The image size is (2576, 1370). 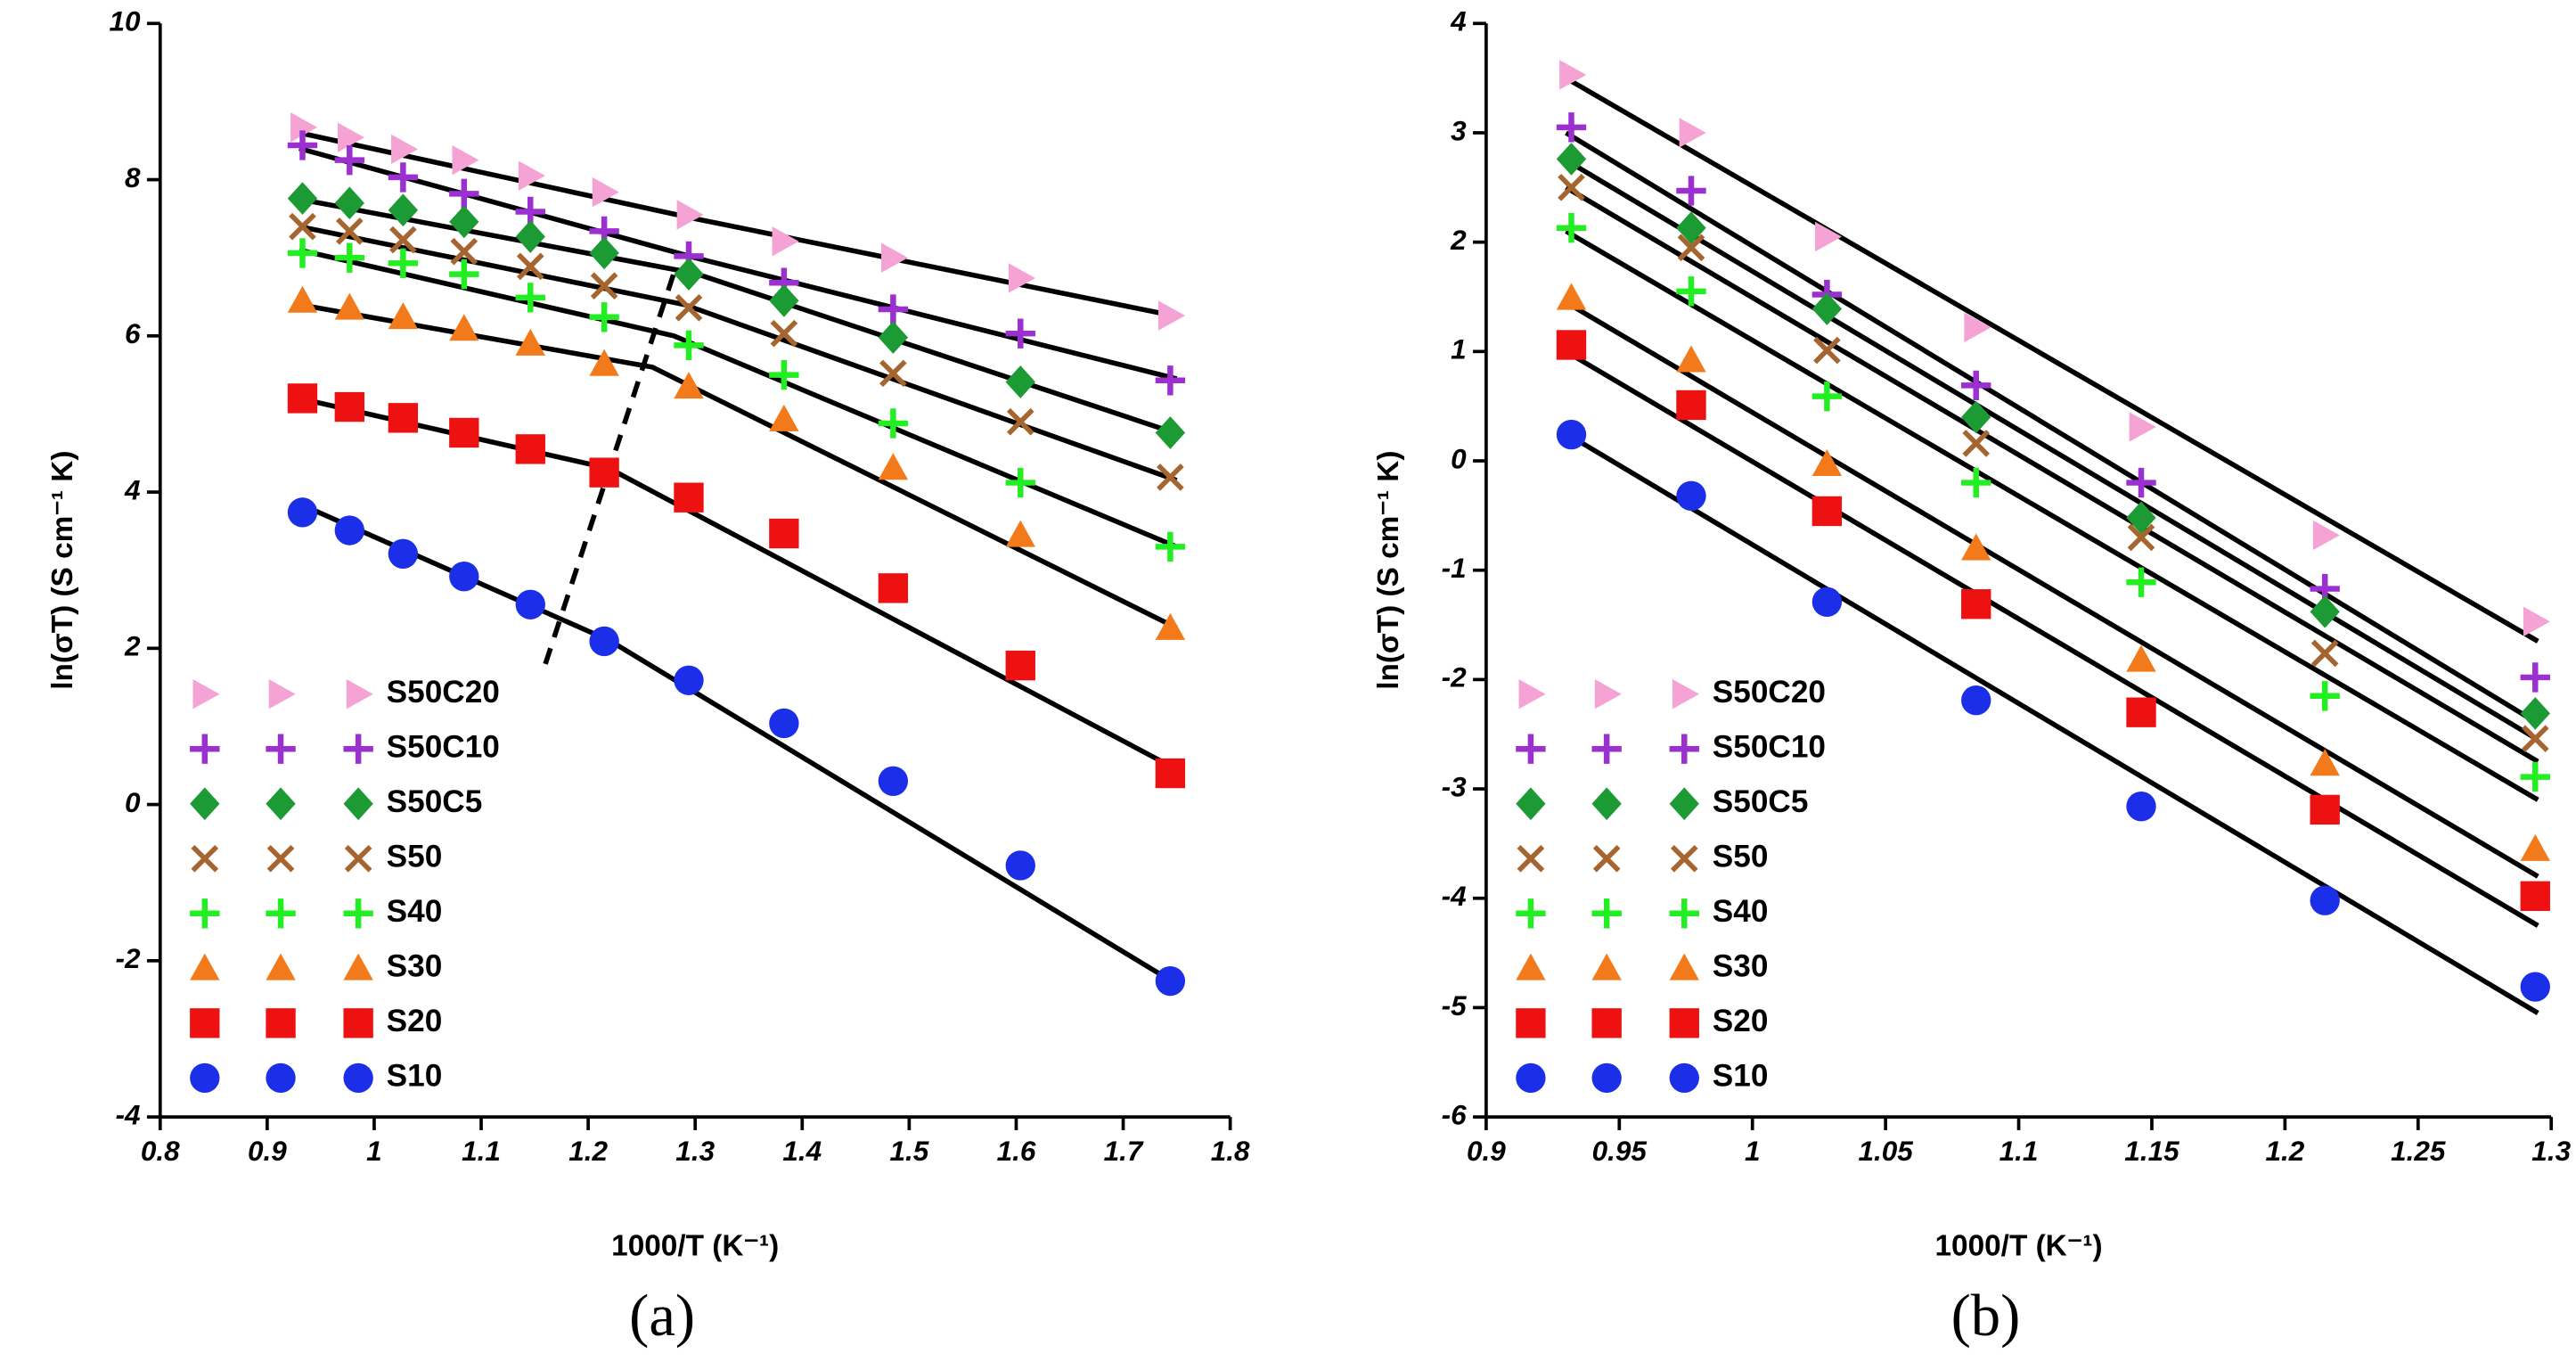 What do you see at coordinates (1388, 570) in the screenshot?
I see `y-axis-label: ln(σT) (S cm⁻¹ K)` at bounding box center [1388, 570].